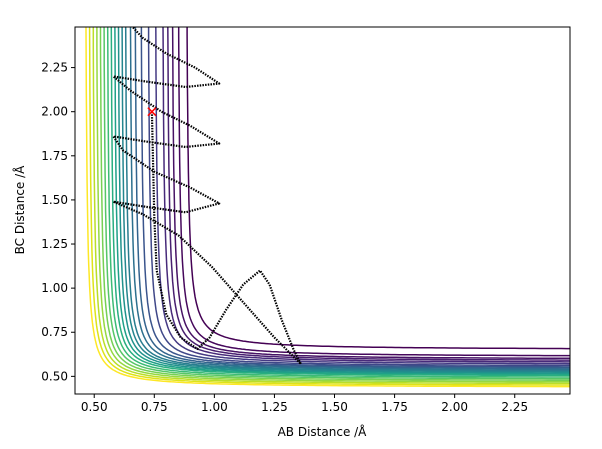 The height and width of the screenshot is (449, 602). I want to click on start-marker-stroke-b, so click(152, 112).